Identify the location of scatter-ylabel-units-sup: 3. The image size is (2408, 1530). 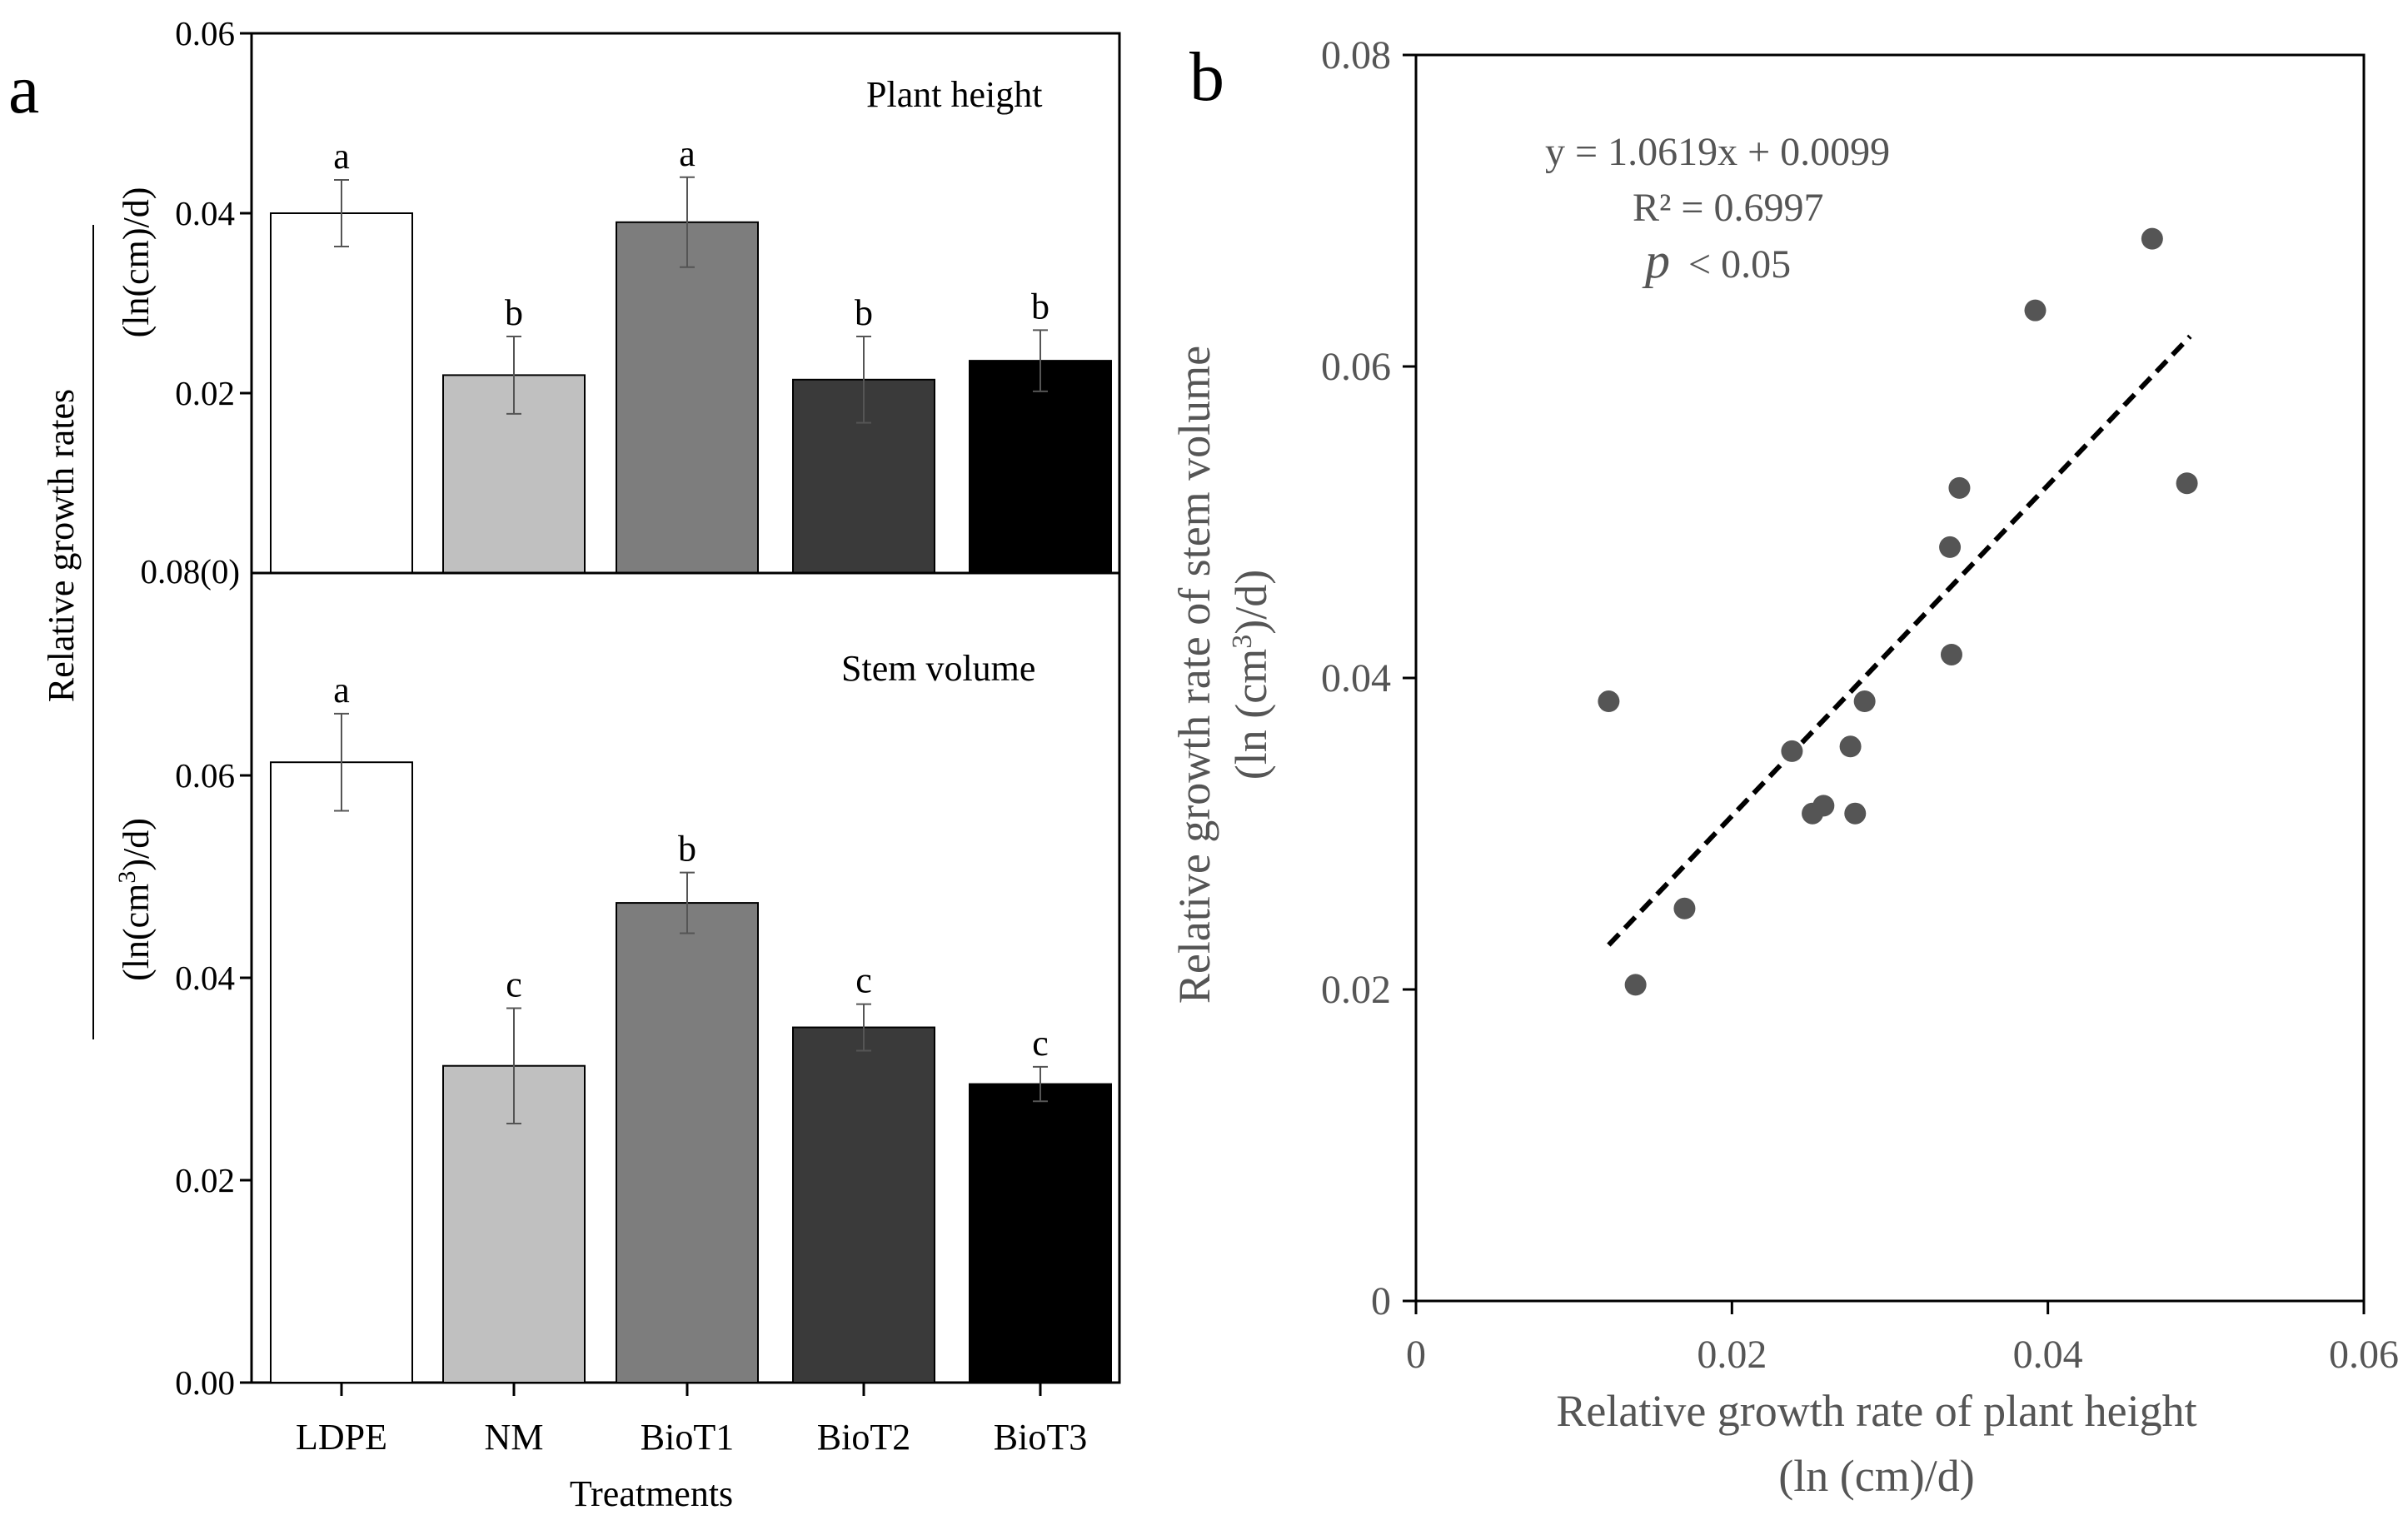
(1242, 642).